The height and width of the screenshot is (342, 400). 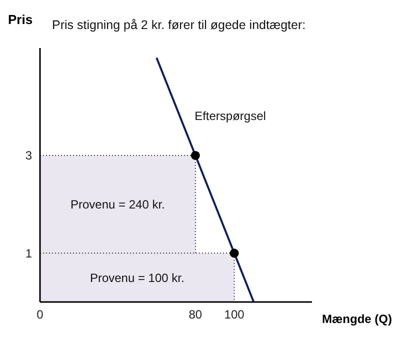 I want to click on series-label: Efterspørgsel, so click(x=230, y=115).